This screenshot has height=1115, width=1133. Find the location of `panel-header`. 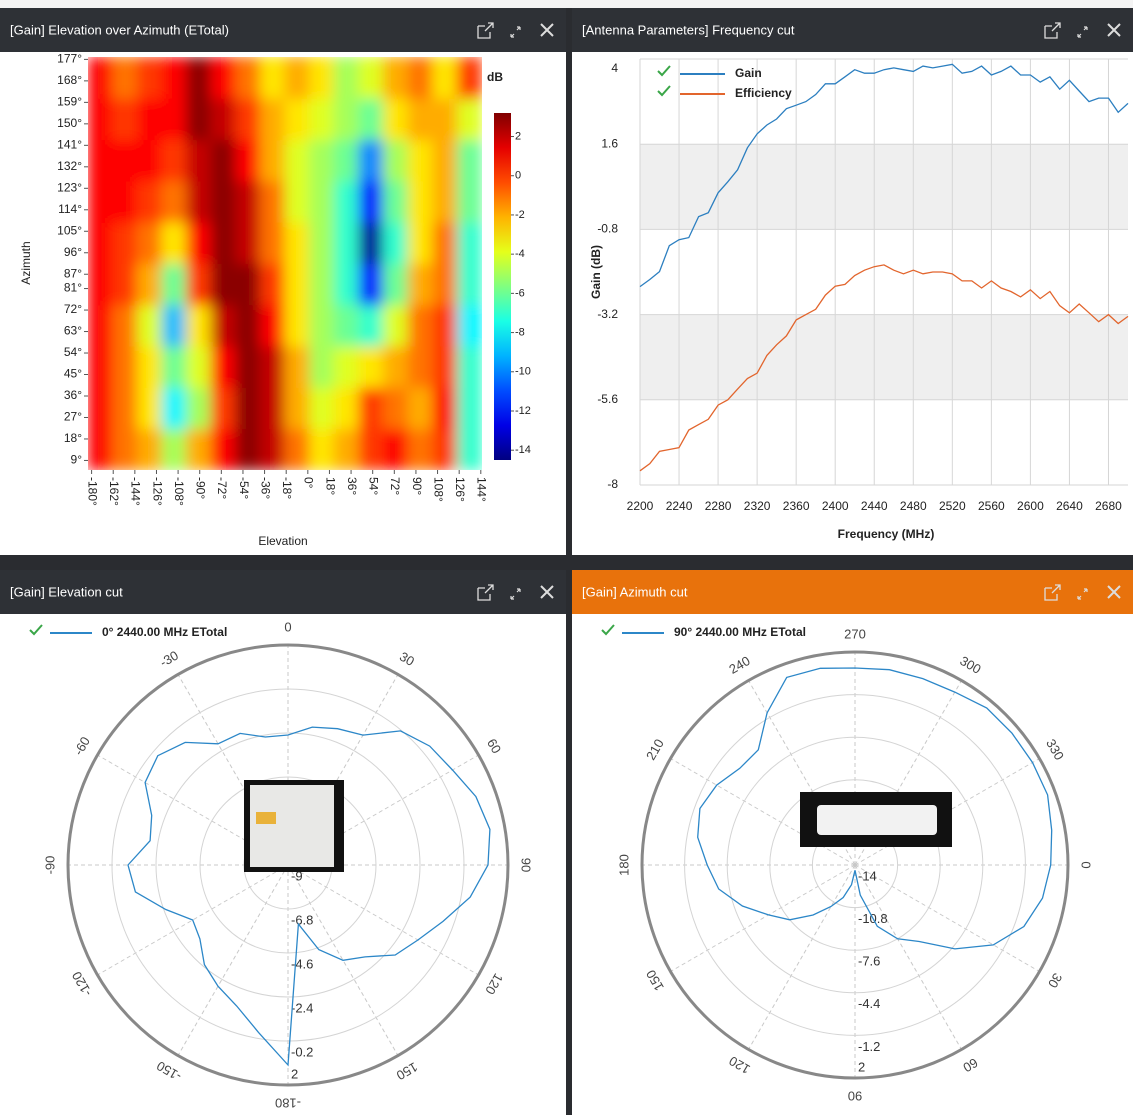

panel-header is located at coordinates (852, 30).